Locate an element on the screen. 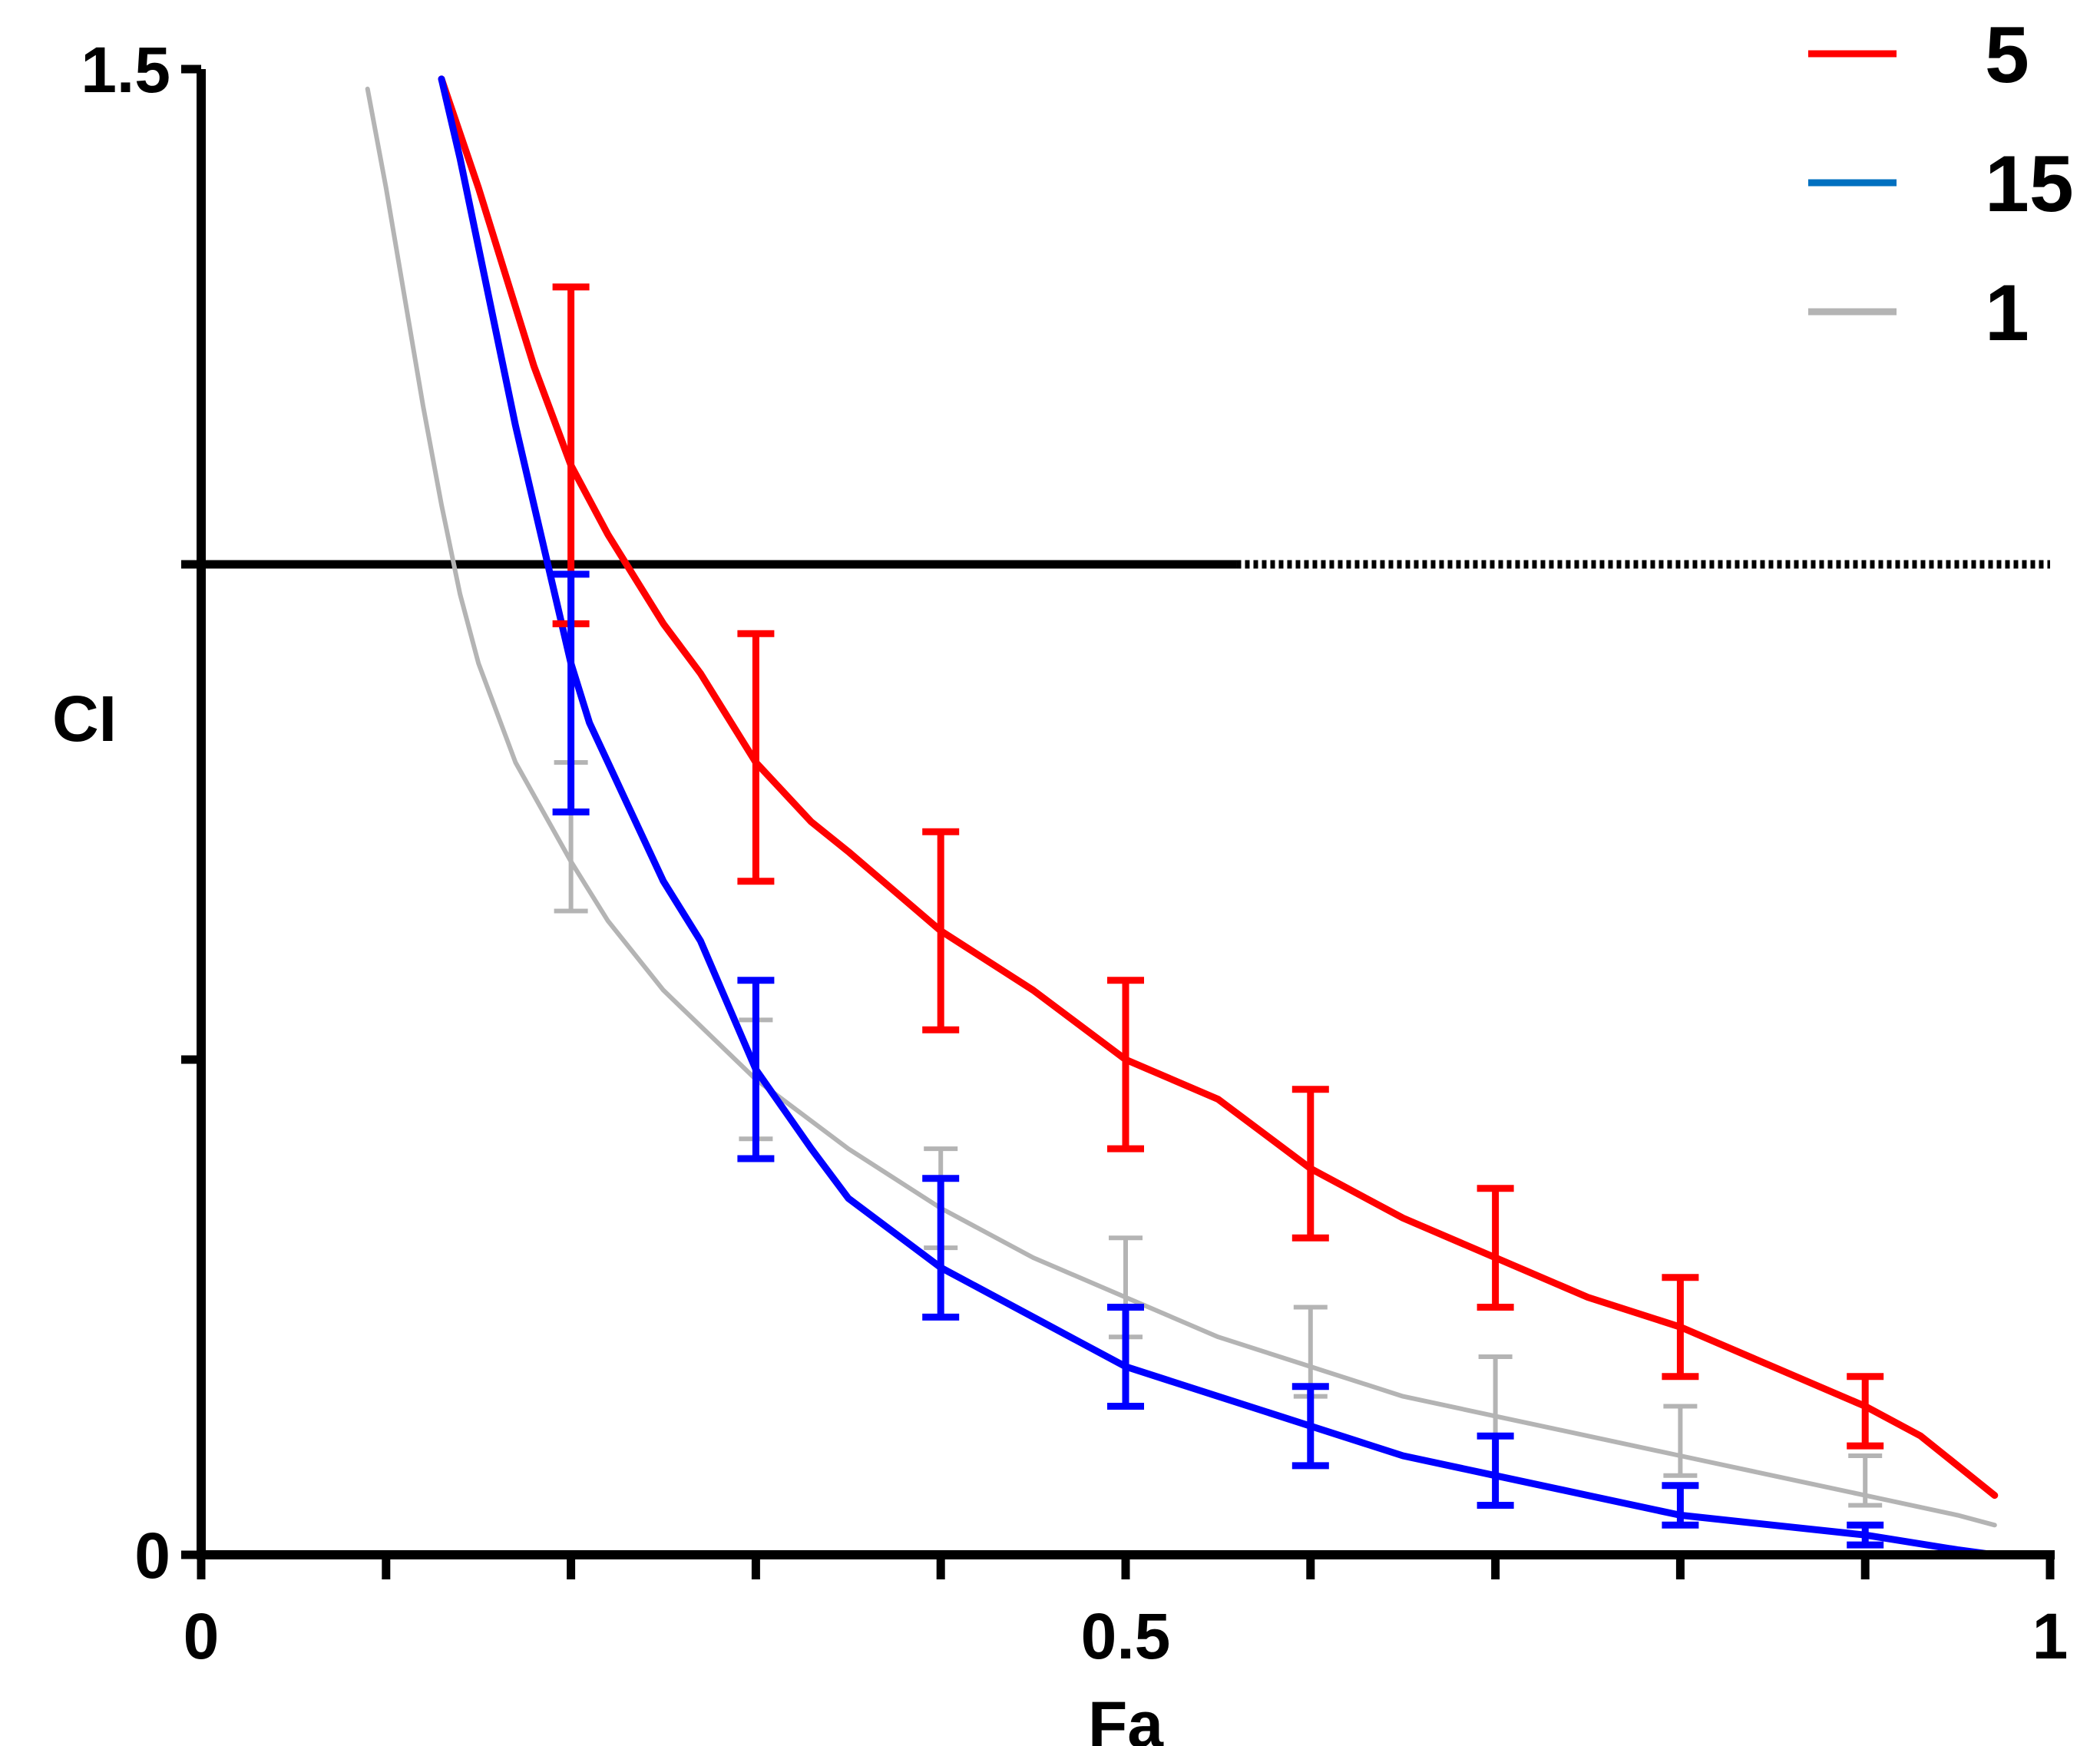 This screenshot has width=2100, height=1746. legend: 5 15 1 is located at coordinates (1941, 184).